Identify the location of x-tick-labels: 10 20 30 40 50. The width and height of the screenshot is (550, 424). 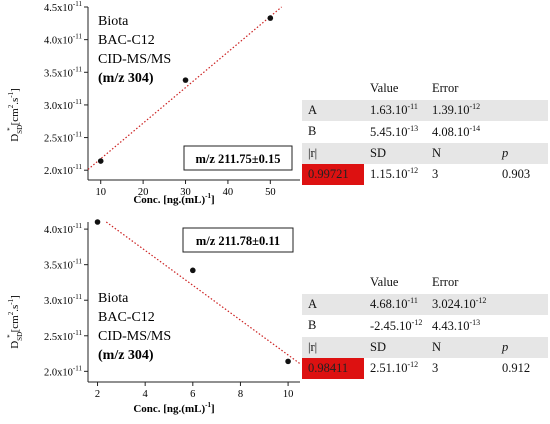
(185, 189).